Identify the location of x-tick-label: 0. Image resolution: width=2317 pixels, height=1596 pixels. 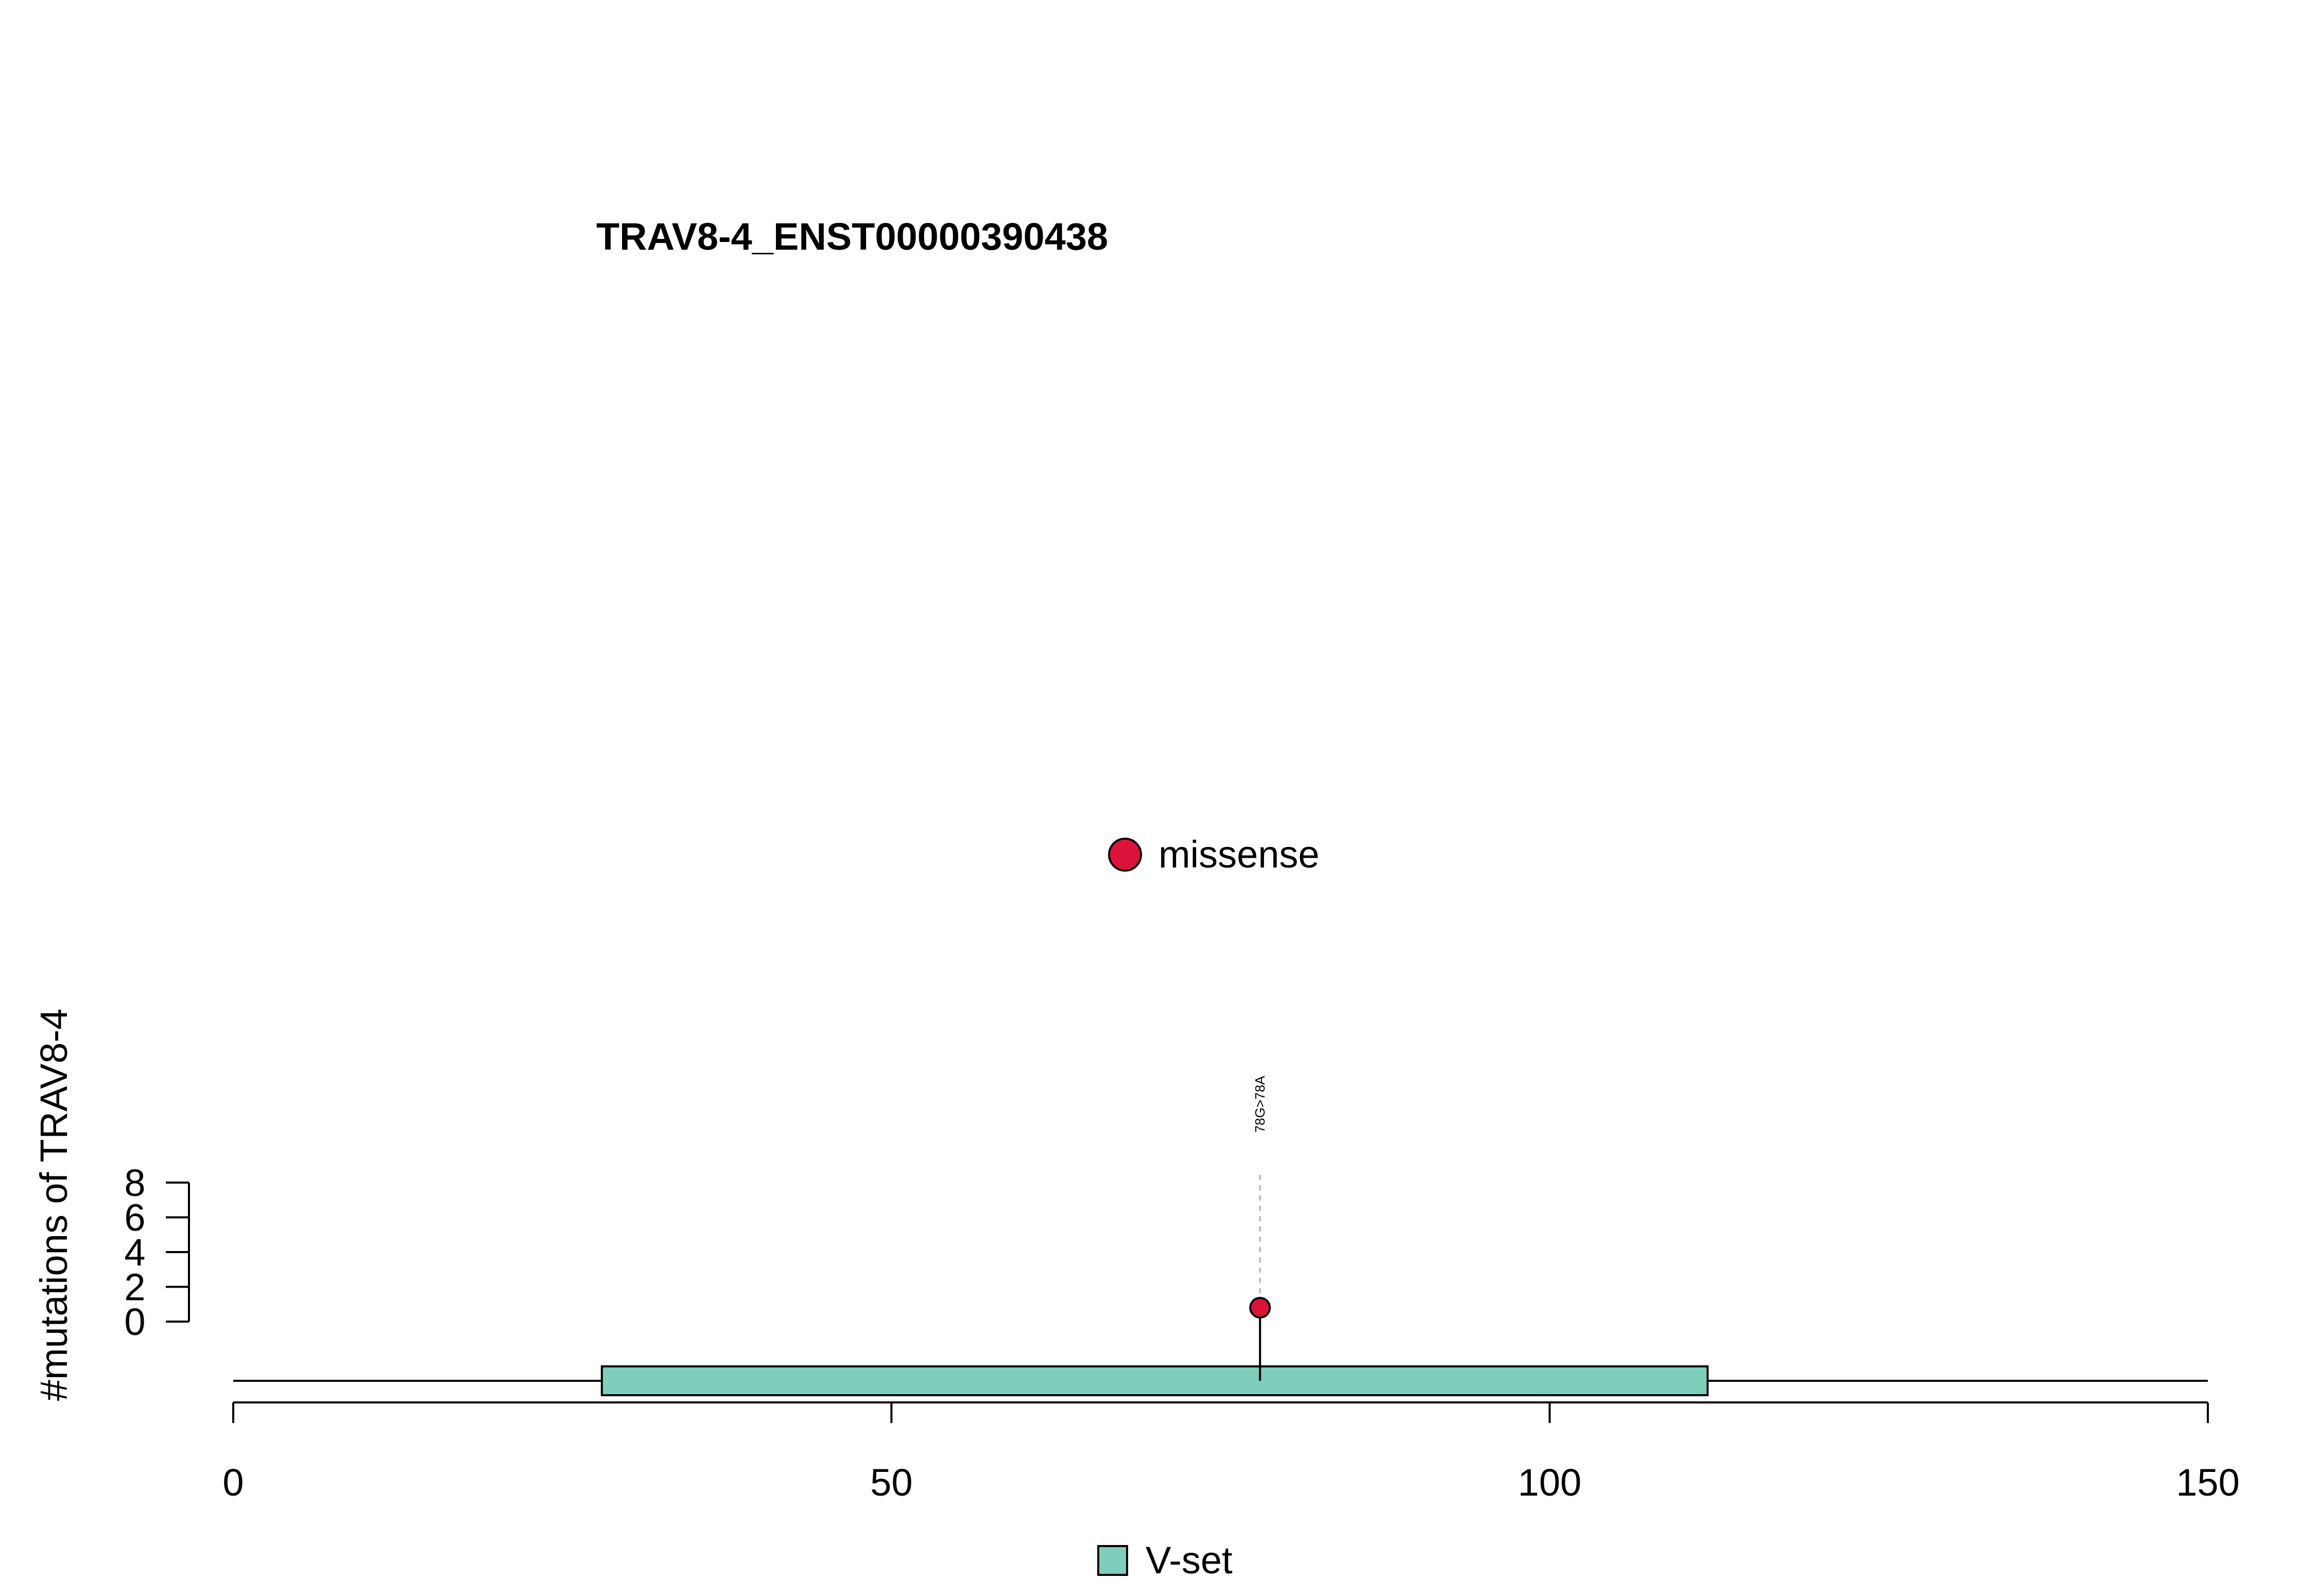
(233, 1482).